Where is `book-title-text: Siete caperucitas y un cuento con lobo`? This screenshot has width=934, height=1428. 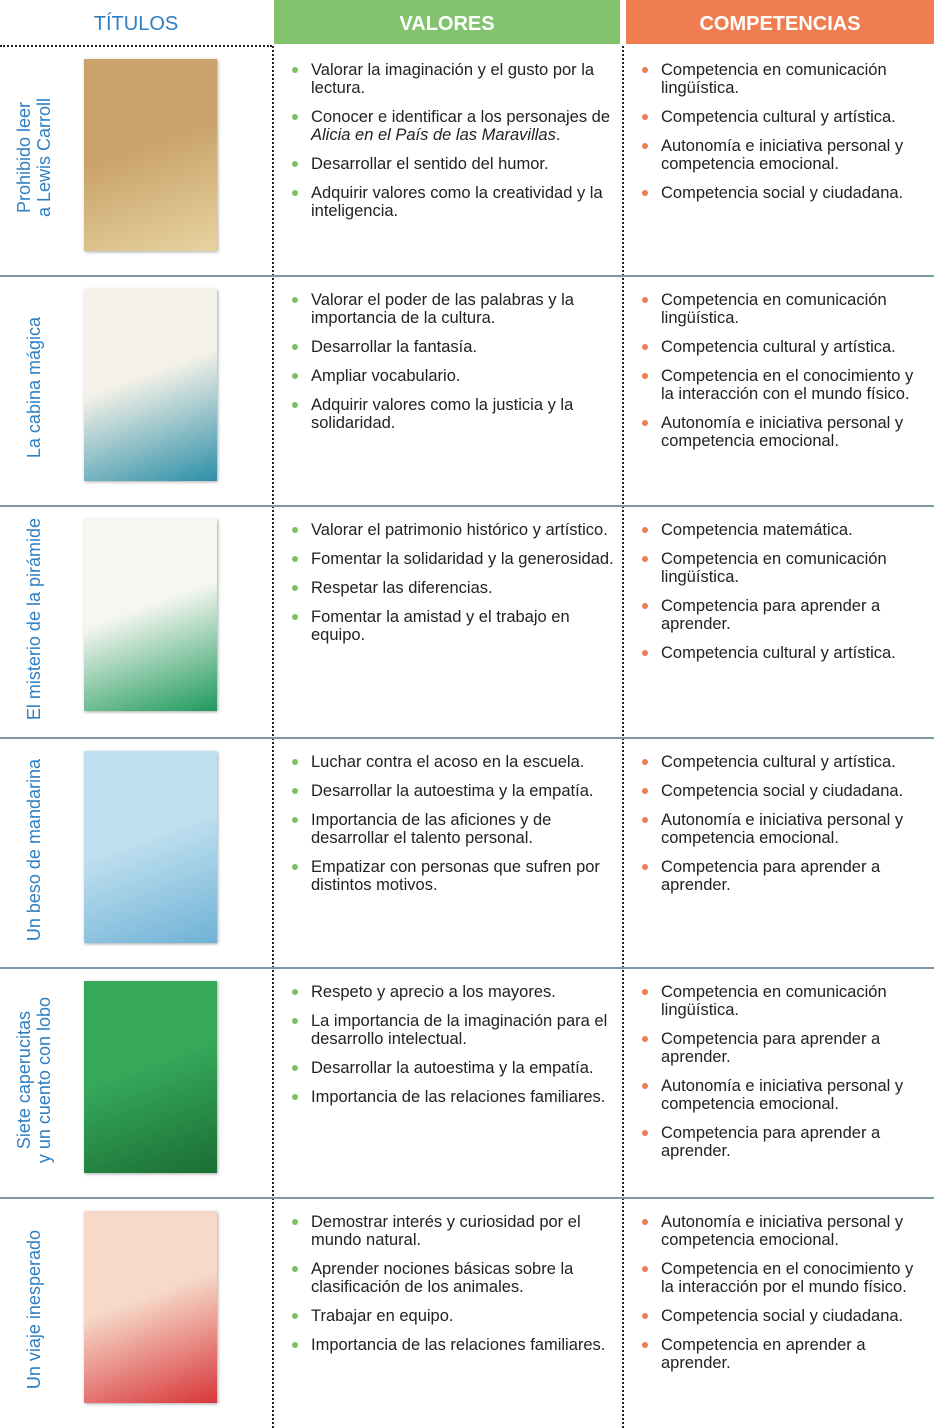
book-title-text: Siete caperucitas y un cuento con lobo is located at coordinates (34, 1080).